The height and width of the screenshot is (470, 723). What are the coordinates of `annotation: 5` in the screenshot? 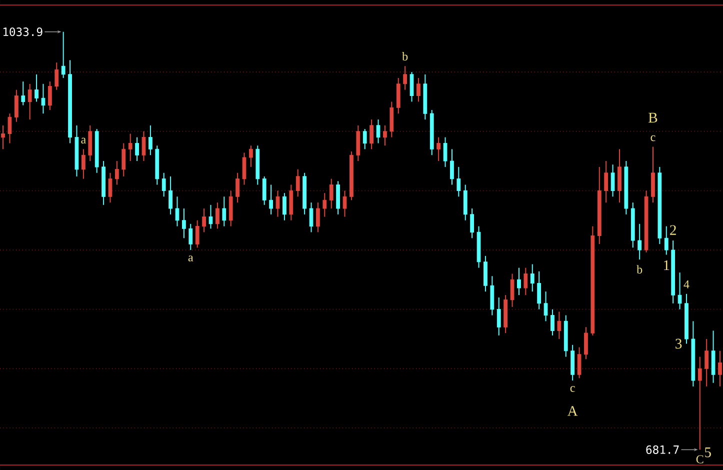 It's located at (708, 452).